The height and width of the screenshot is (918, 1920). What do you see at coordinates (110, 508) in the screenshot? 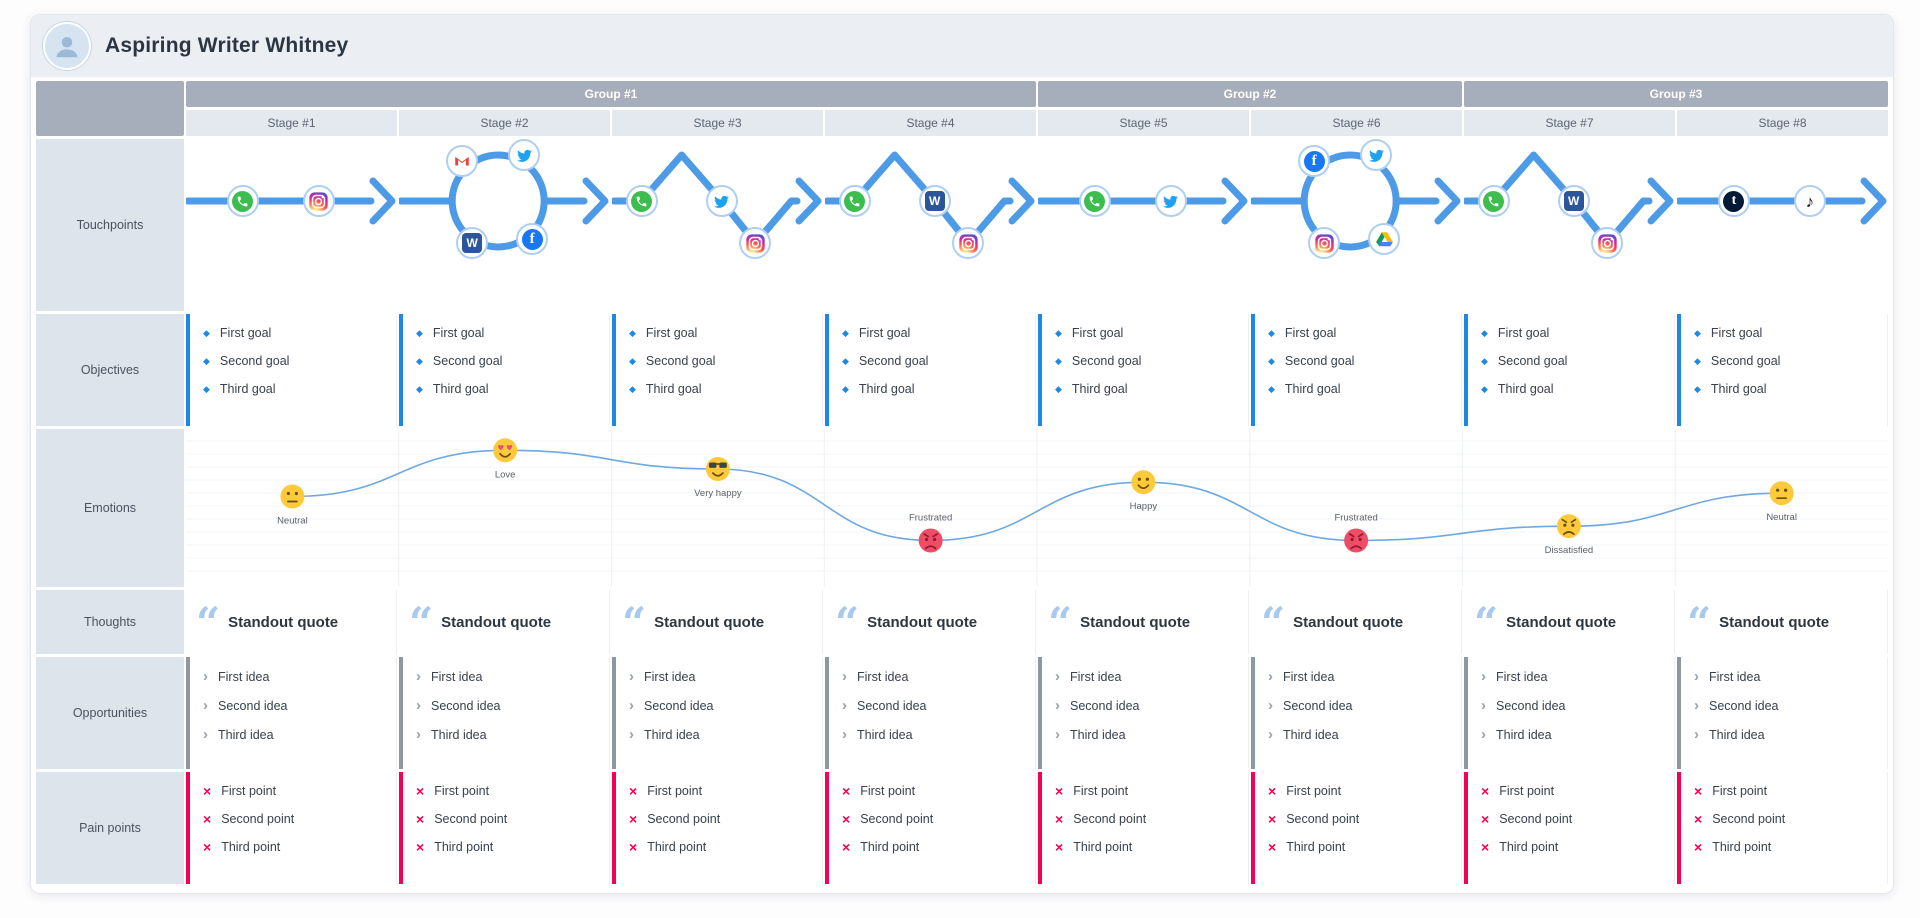
I see `row-label-emotions: Emotions` at bounding box center [110, 508].